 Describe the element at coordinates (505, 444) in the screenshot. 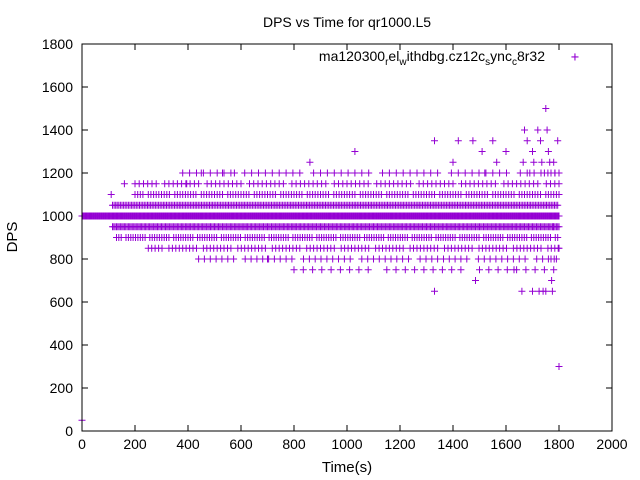

I see `x-tick-label: 1600` at that location.